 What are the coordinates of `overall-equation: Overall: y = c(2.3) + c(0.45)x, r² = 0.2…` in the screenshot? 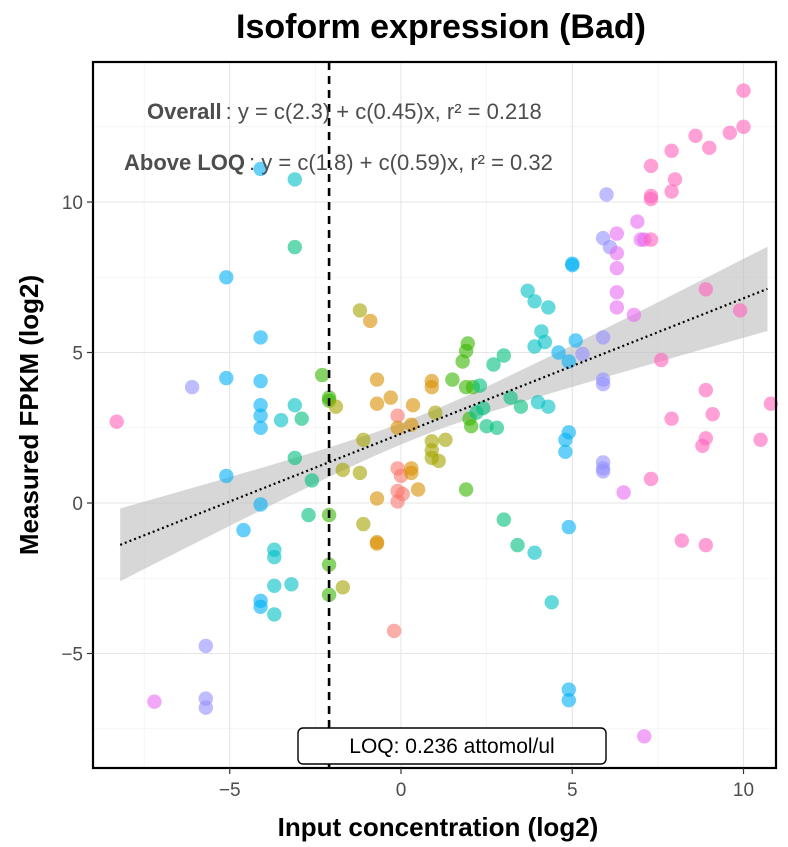 It's located at (344, 111).